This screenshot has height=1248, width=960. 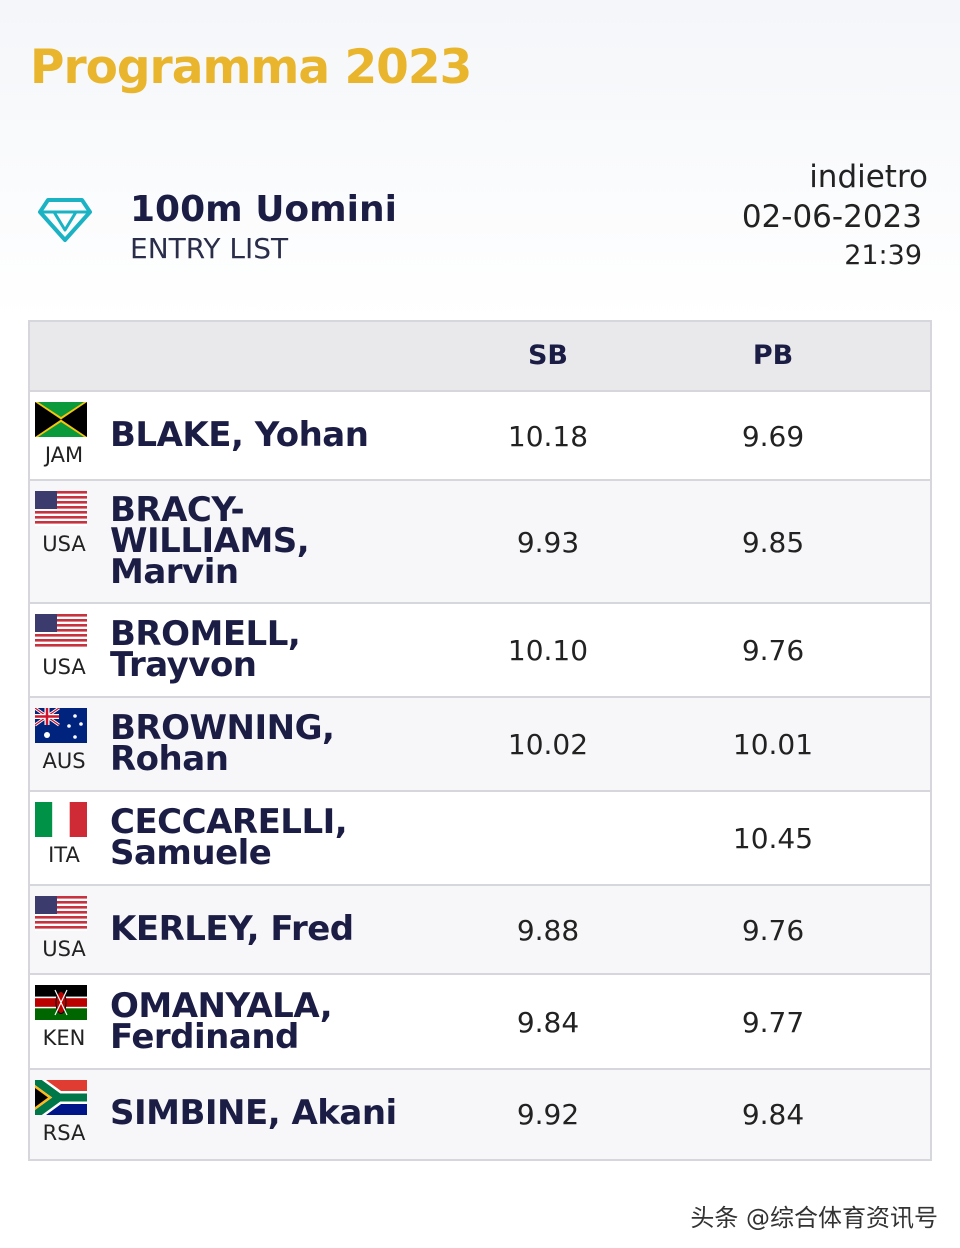 I want to click on table-row: JAM BLAKE, Yohan 10.18 9.69, so click(x=480, y=436).